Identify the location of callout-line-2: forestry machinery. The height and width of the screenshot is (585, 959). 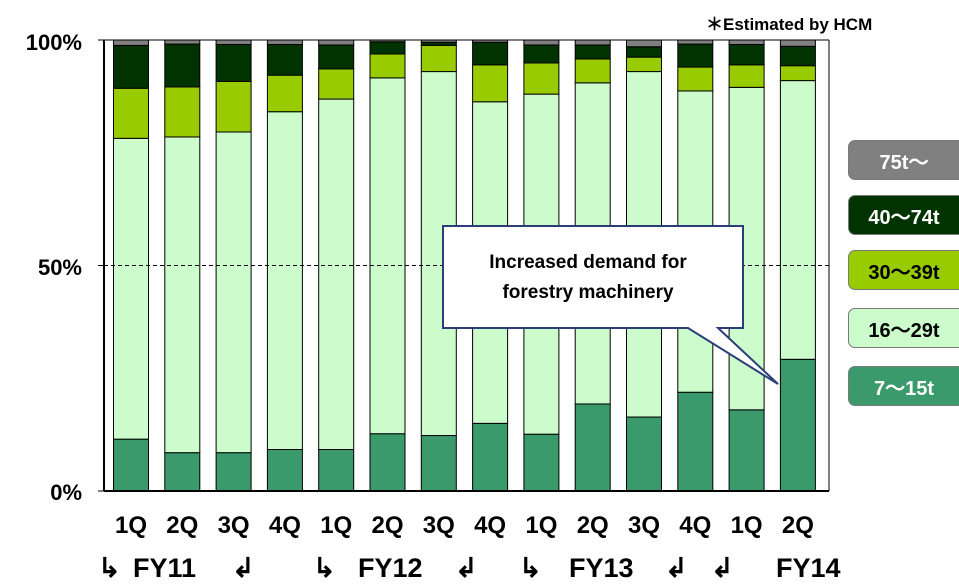
(588, 292).